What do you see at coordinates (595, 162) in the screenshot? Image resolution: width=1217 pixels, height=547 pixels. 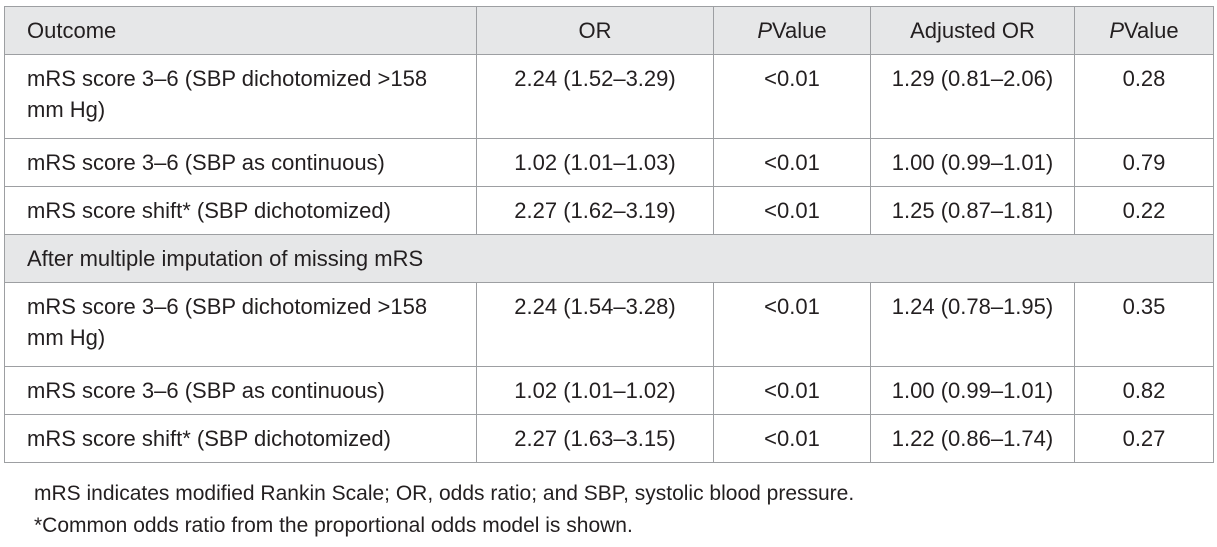 I see `cell-or: 1.02 (1.01–1.03)` at bounding box center [595, 162].